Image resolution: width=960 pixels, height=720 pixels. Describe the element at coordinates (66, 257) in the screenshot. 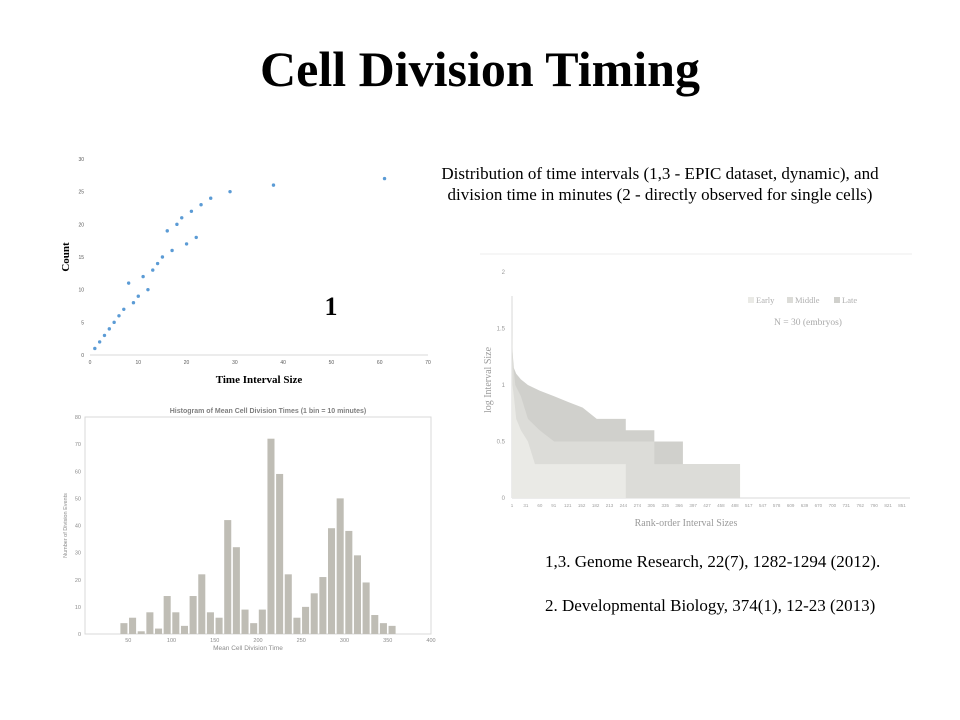

I see `y-axis-label: Count` at that location.